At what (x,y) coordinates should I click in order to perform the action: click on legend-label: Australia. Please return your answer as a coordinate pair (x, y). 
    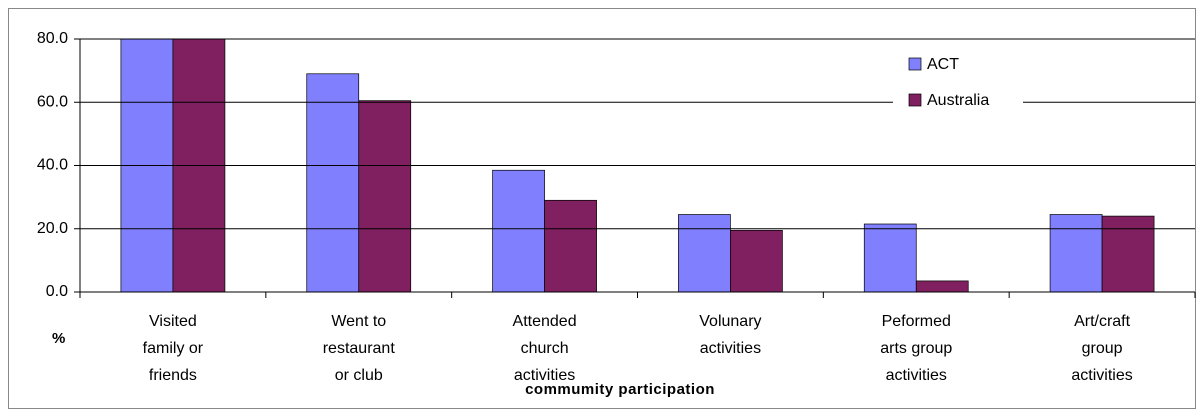
    Looking at the image, I should click on (958, 100).